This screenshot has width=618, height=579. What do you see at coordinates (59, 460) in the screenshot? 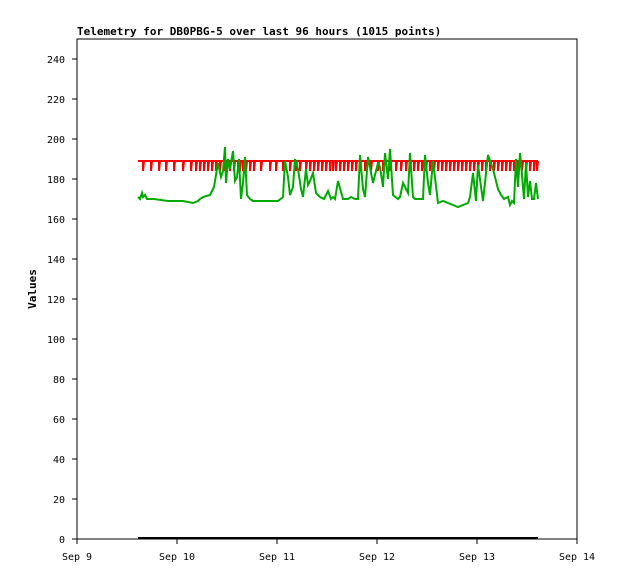
I see `y-tick-label: 40` at bounding box center [59, 460].